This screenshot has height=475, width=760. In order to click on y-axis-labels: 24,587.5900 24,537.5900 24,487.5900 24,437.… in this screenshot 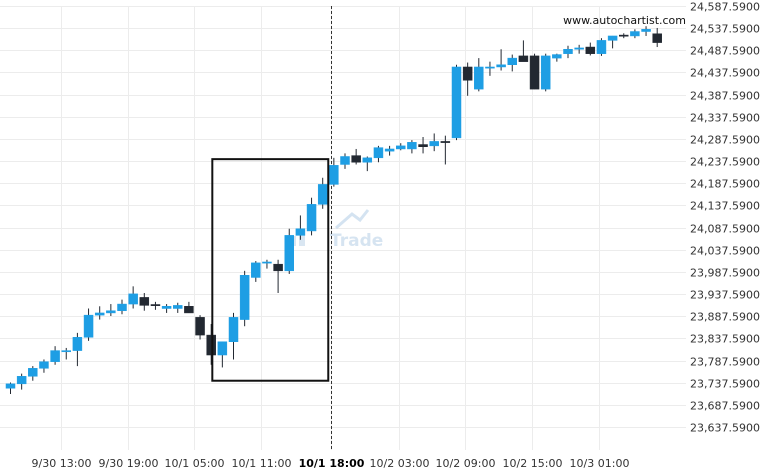, I will do `click(725, 218)`.